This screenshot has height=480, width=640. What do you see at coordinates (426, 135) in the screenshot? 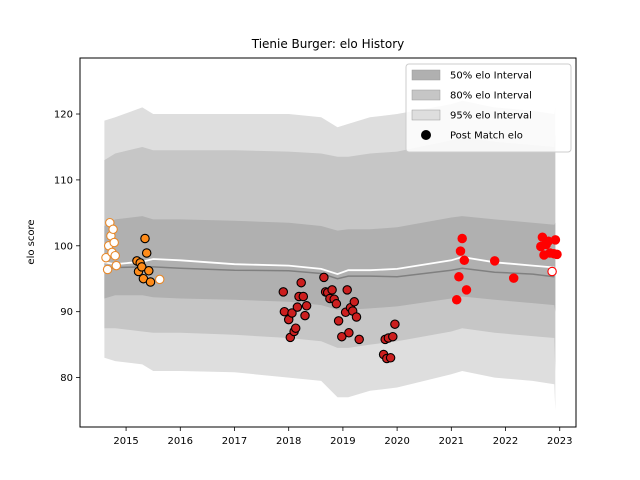
I see `legend-marker` at bounding box center [426, 135].